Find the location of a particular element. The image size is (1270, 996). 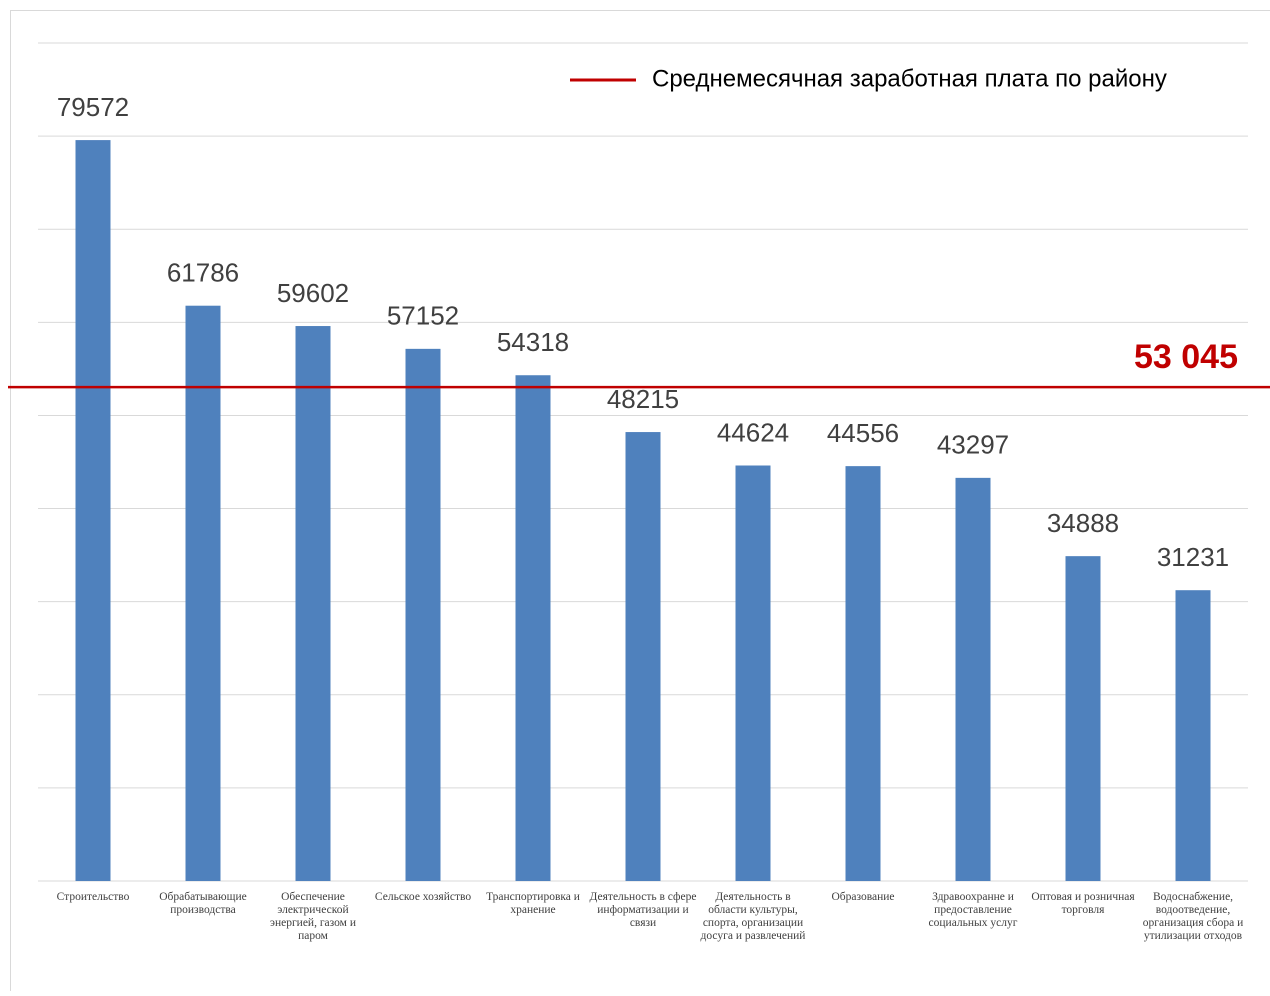

x-tick-label-box: Образование is located at coordinates (863, 941).